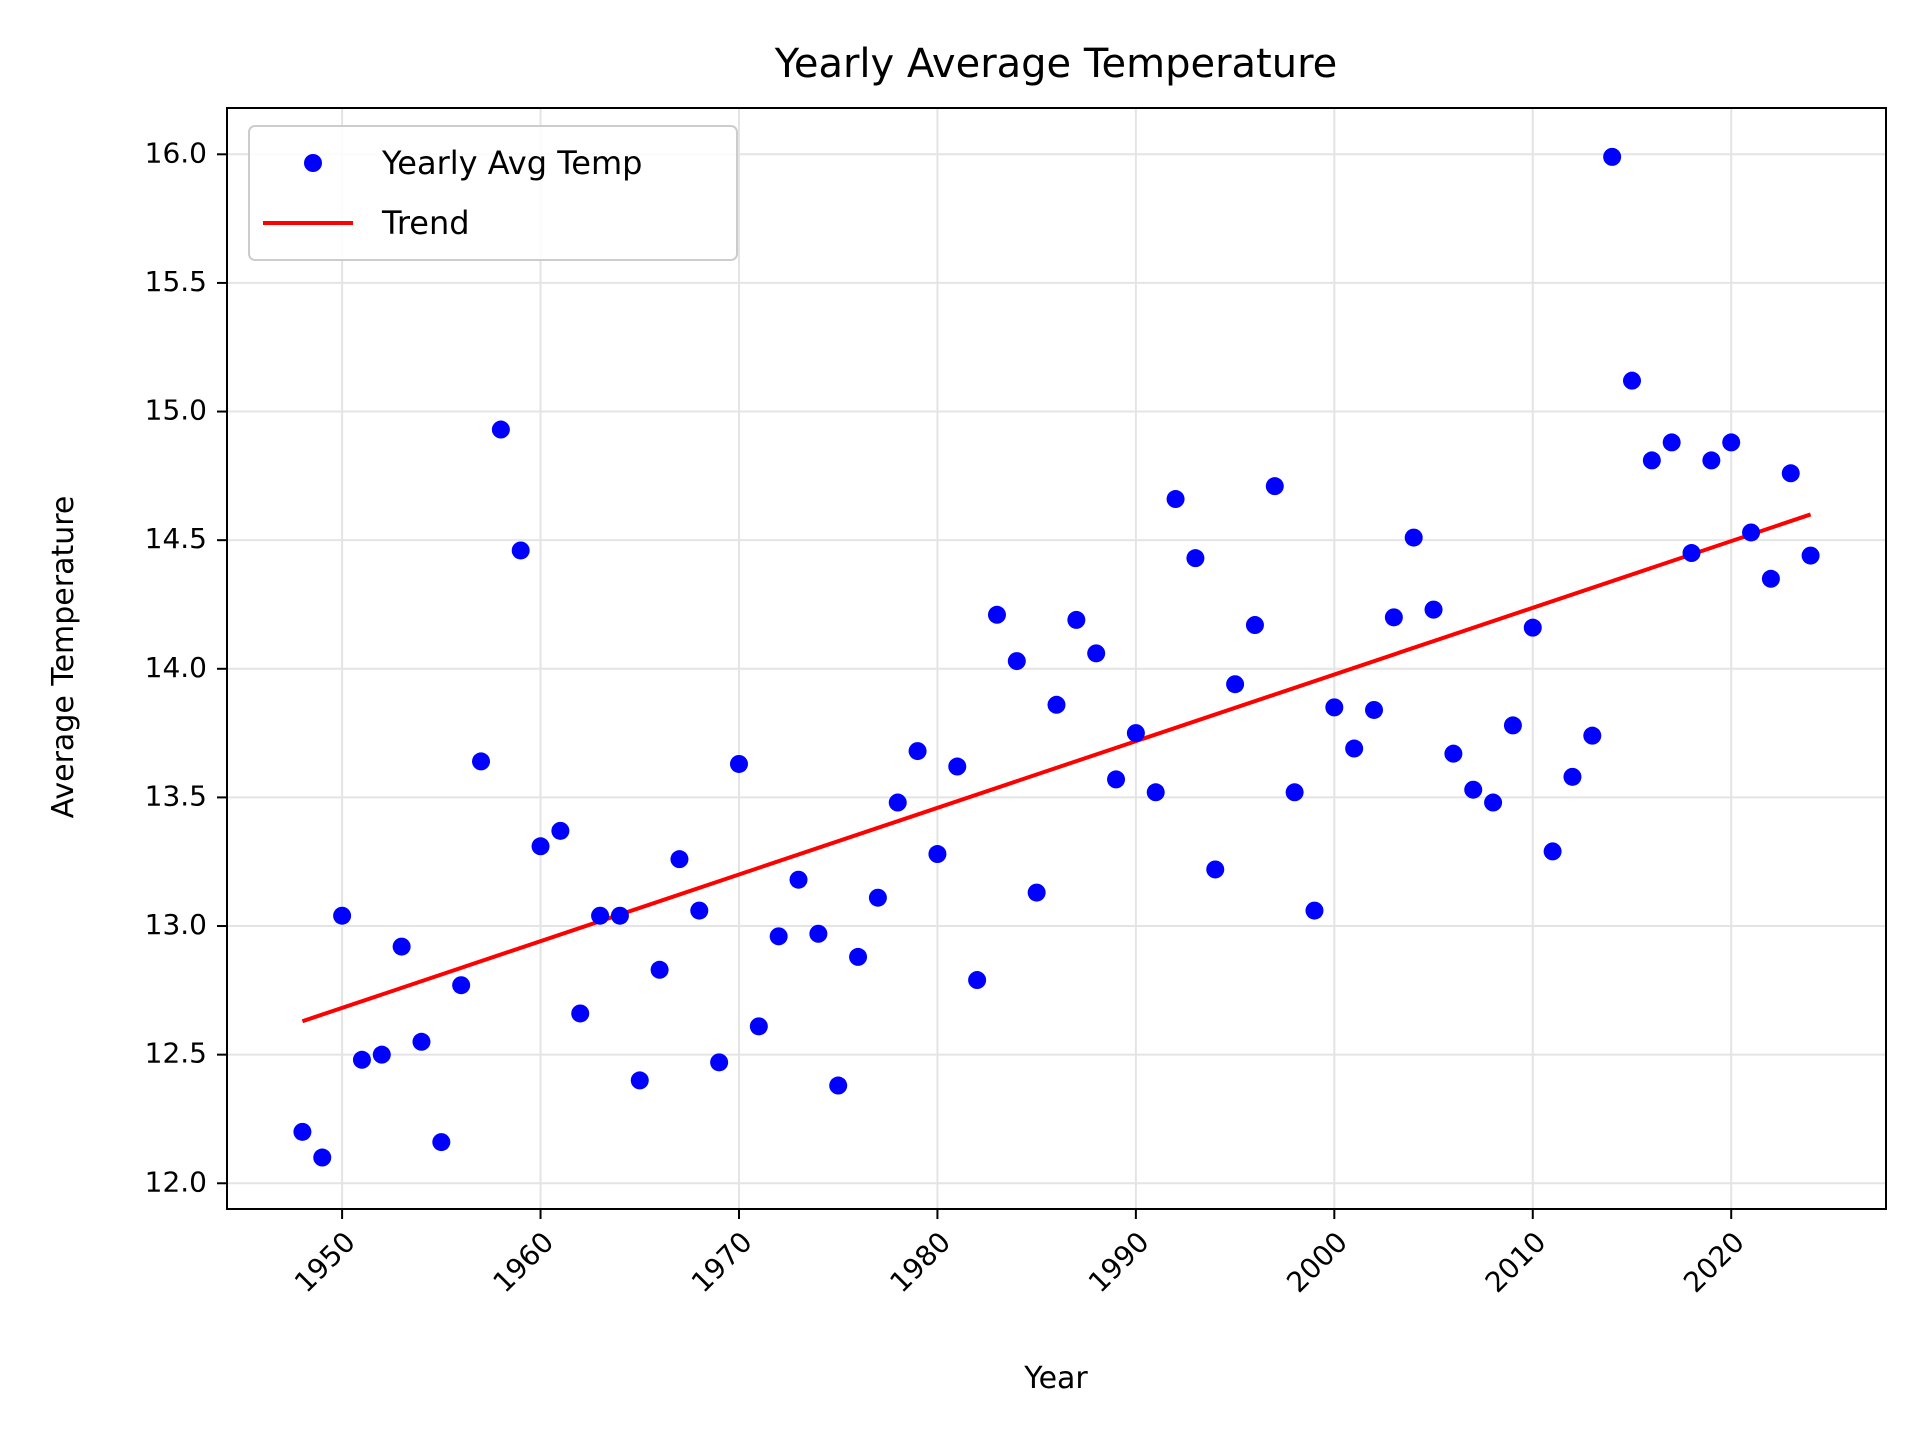  I want to click on y-tick-label: 14.5, so click(176, 538).